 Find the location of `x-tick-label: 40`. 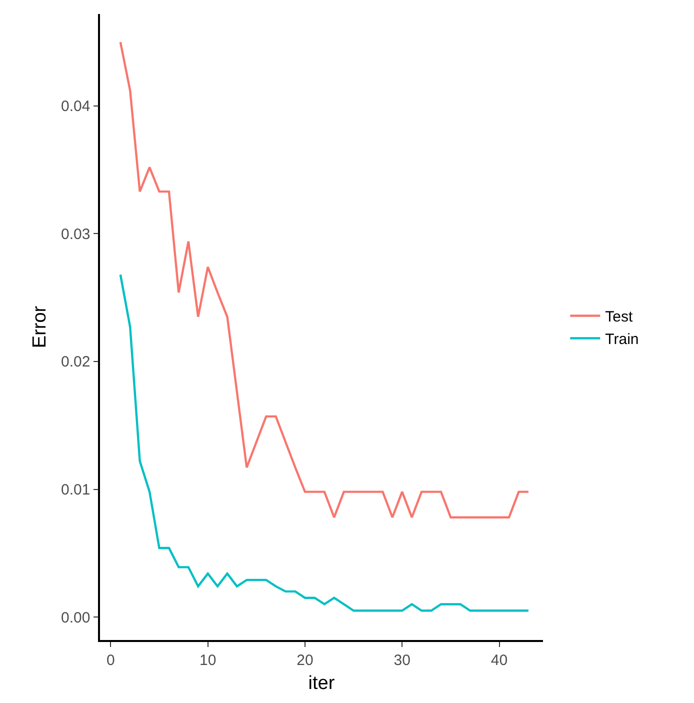

x-tick-label: 40 is located at coordinates (499, 660).